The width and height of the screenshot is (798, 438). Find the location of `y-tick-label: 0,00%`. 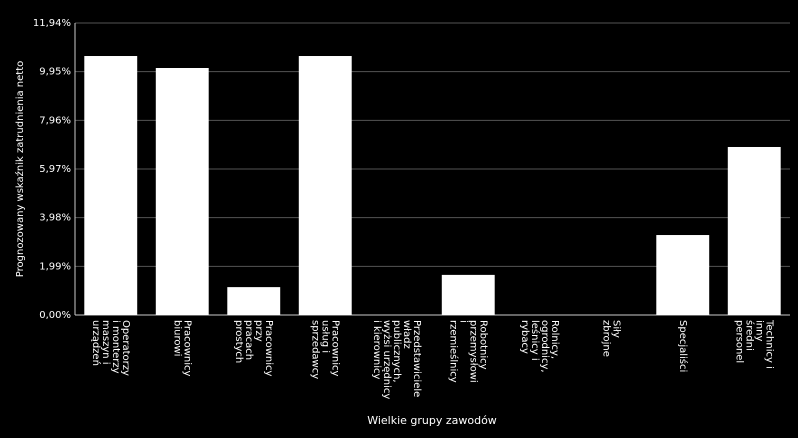

y-tick-label: 0,00% is located at coordinates (55, 315).